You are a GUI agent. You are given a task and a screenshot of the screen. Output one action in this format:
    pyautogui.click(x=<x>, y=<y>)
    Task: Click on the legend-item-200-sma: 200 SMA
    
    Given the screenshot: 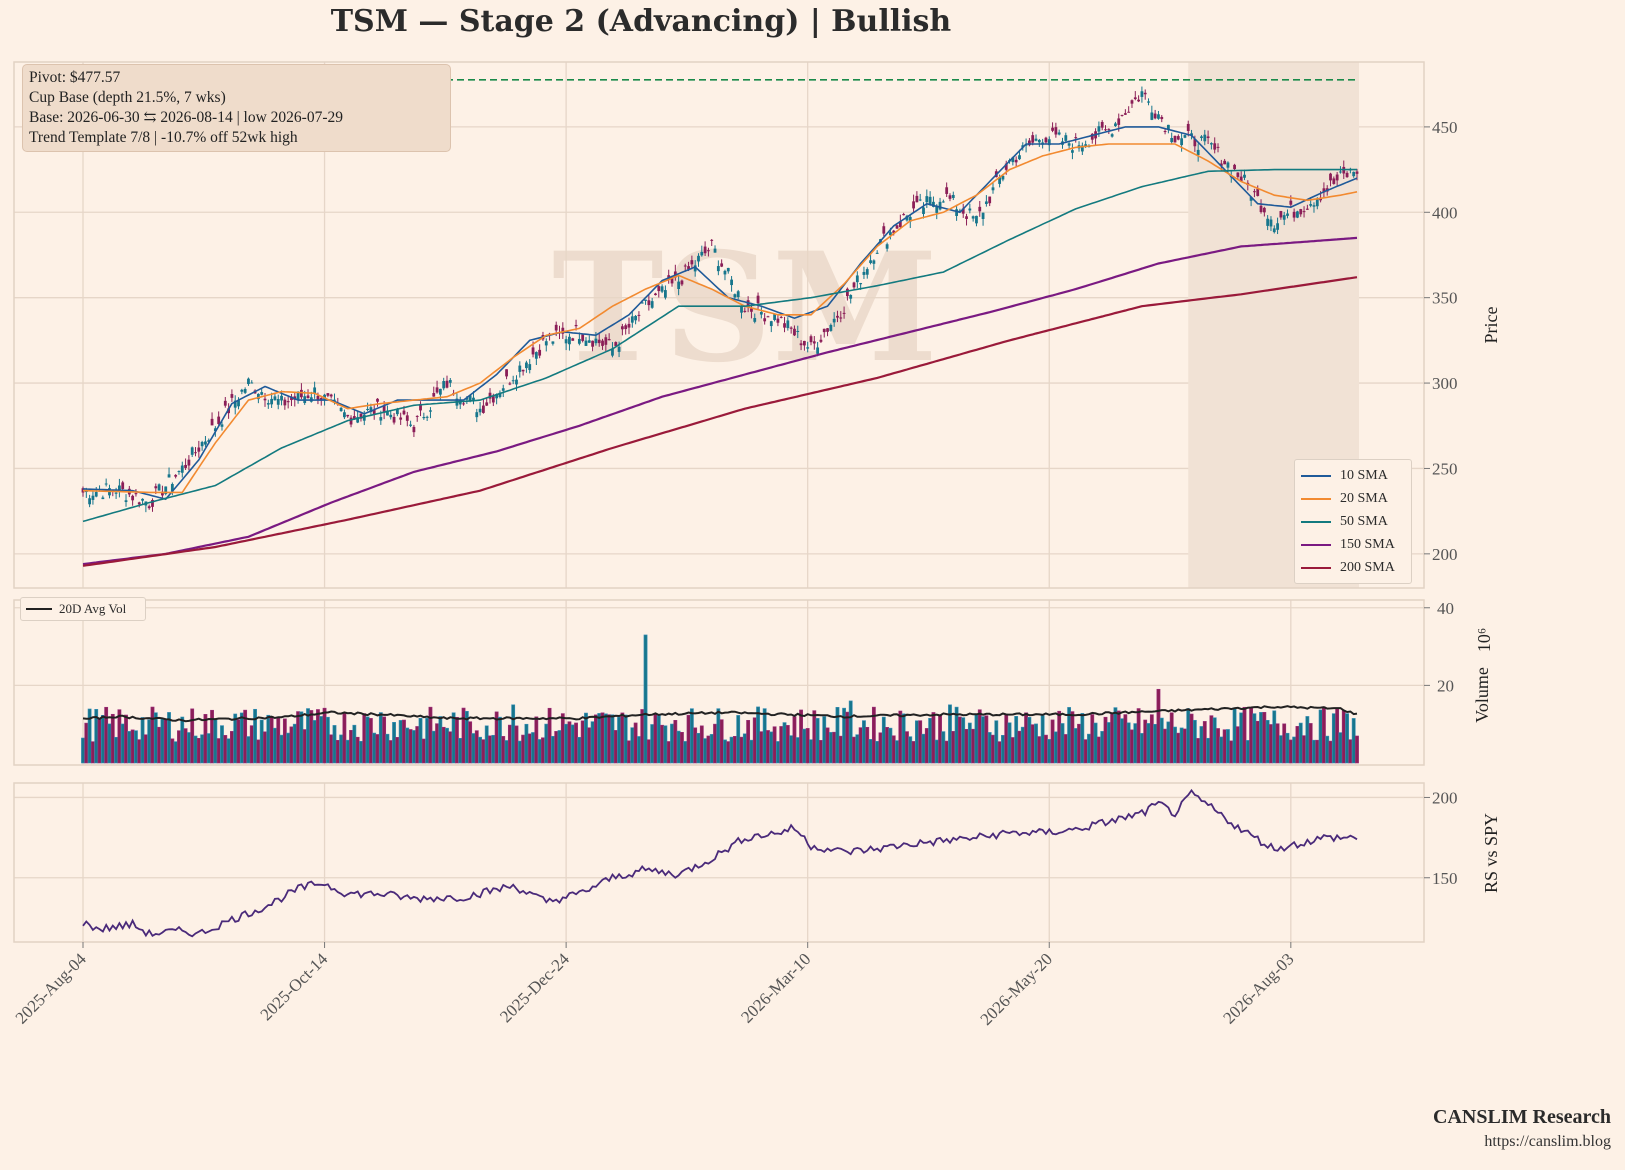 What is the action you would take?
    pyautogui.click(x=1353, y=567)
    